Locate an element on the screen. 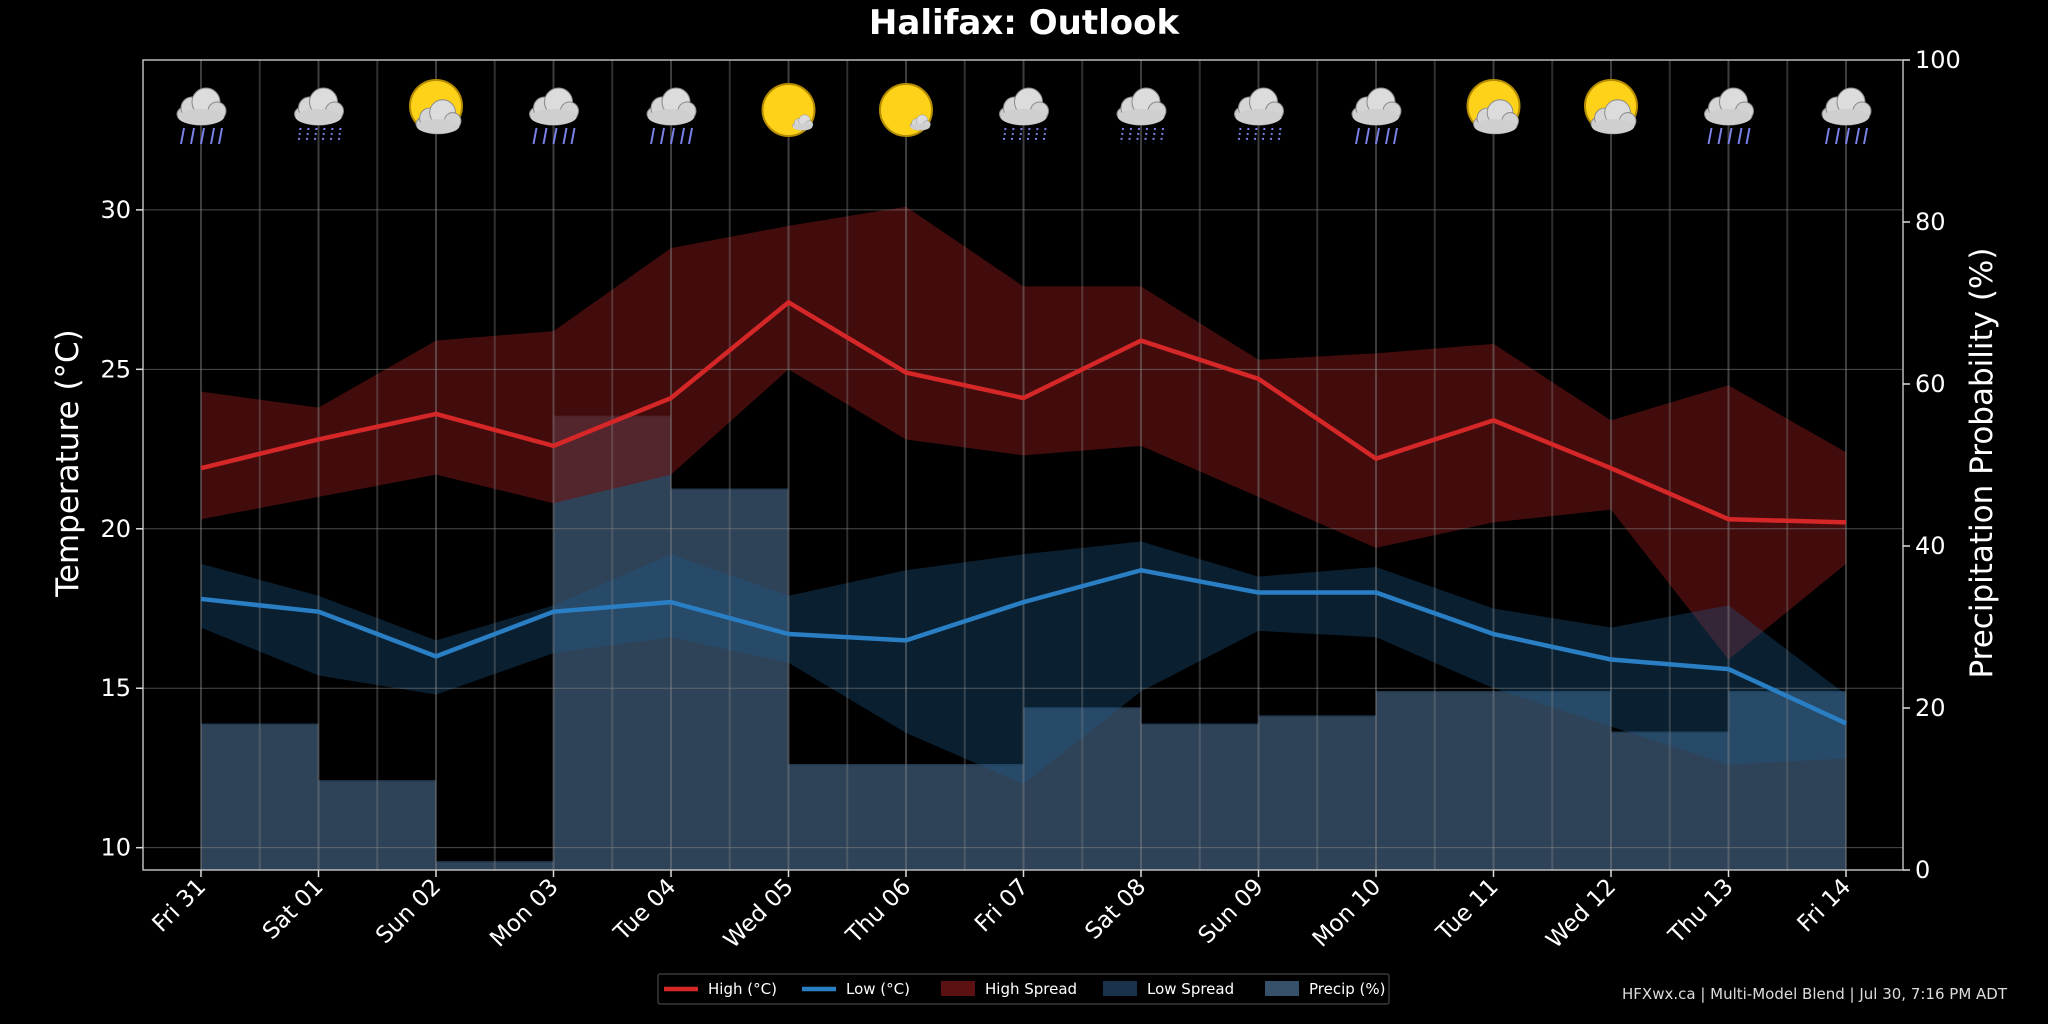 This screenshot has height=1024, width=2048. y-left-tick-label: 15 is located at coordinates (115, 688).